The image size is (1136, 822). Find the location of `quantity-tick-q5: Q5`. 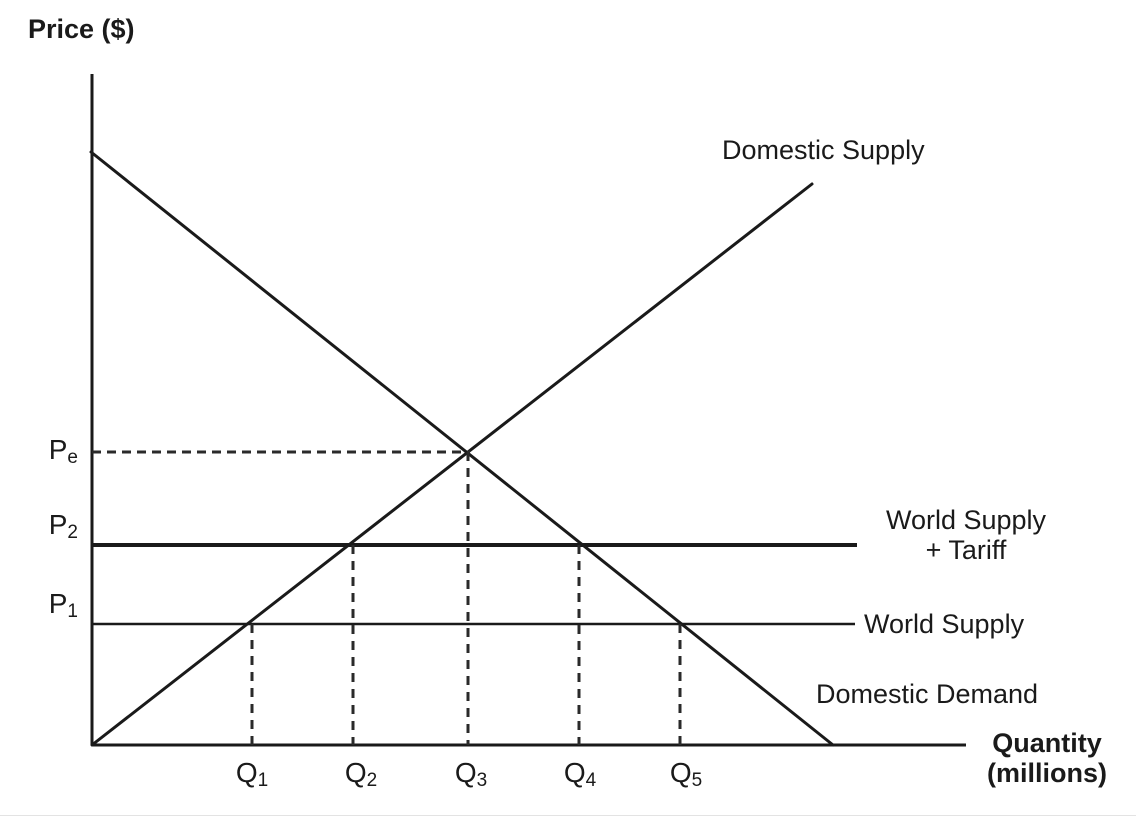

quantity-tick-q5: Q5 is located at coordinates (686, 774).